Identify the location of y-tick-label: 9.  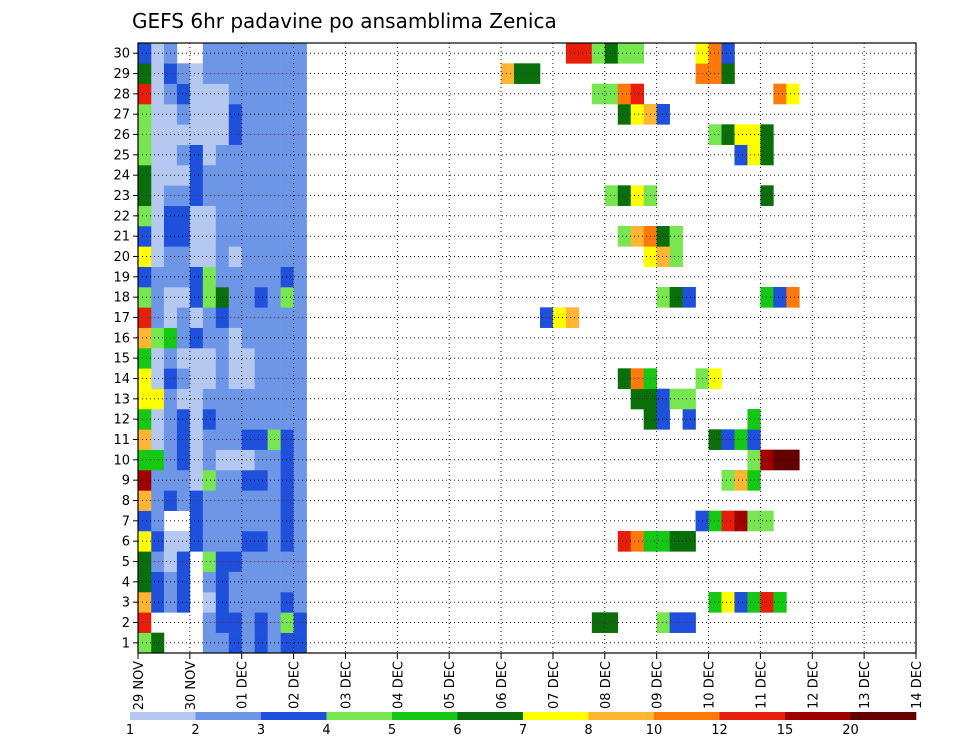
(126, 481).